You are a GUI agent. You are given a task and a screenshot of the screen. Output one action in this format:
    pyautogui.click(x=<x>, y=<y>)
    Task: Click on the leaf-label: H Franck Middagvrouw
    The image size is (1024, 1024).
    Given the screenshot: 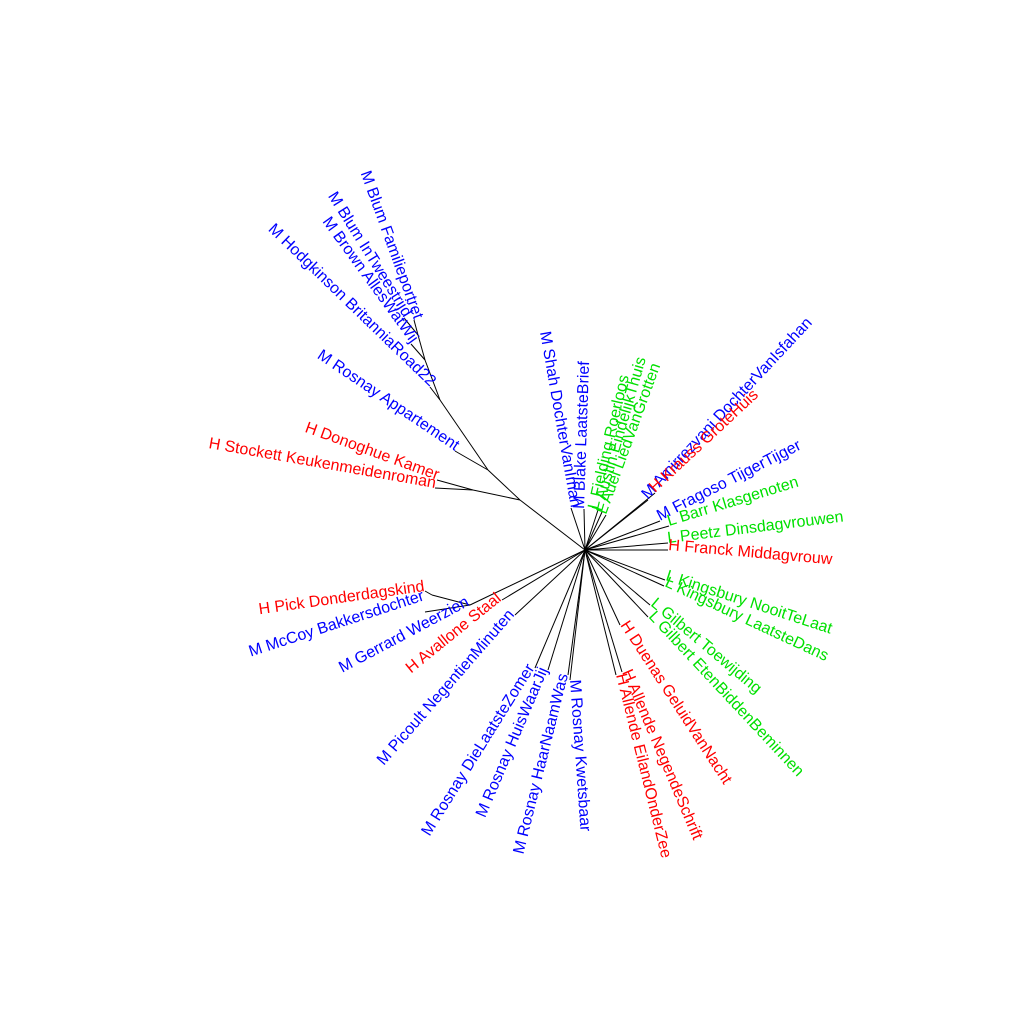 What is the action you would take?
    pyautogui.click(x=751, y=552)
    